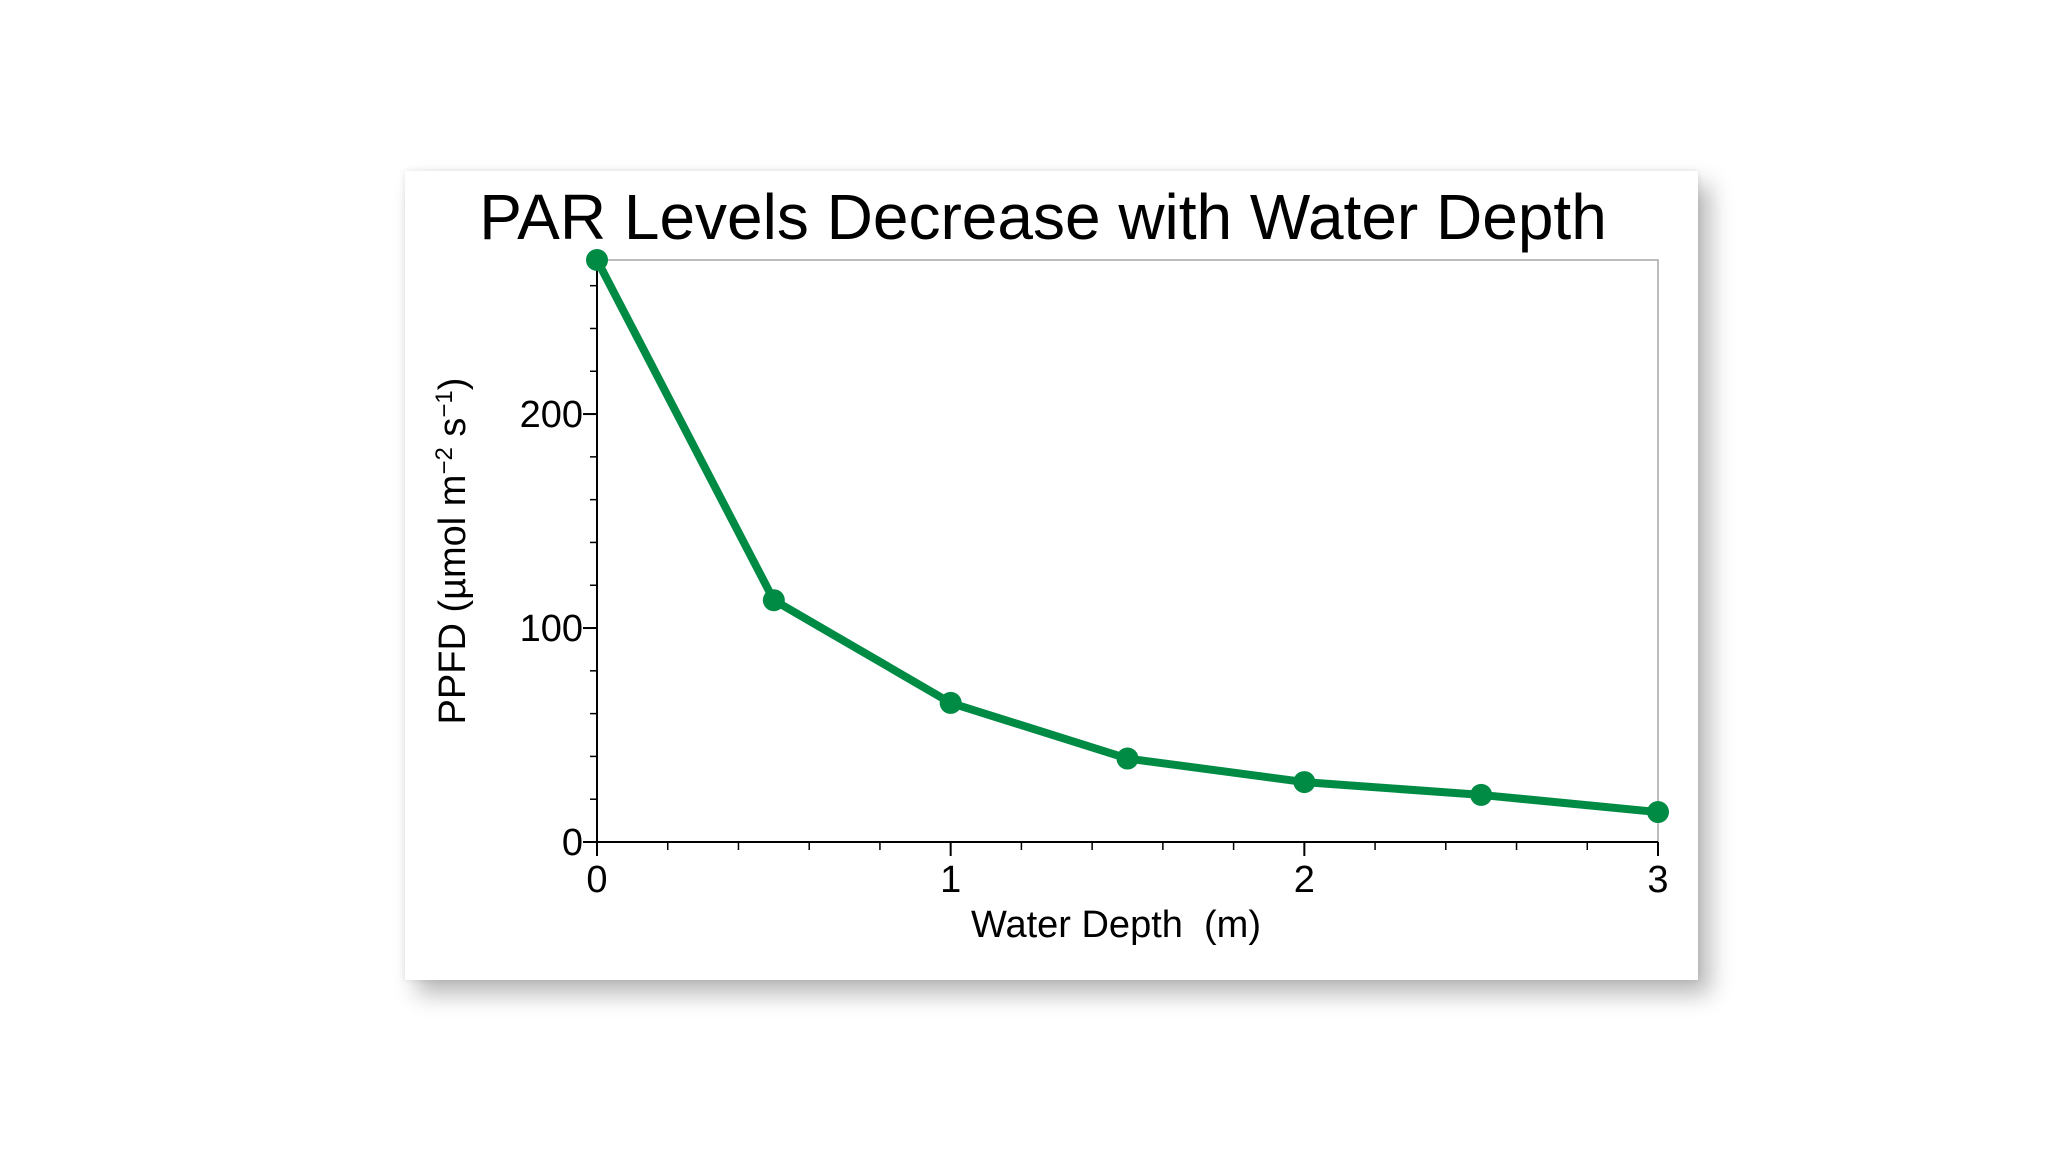 The image size is (2048, 1152). Describe the element at coordinates (551, 415) in the screenshot. I see `y-tick-label: 200` at that location.